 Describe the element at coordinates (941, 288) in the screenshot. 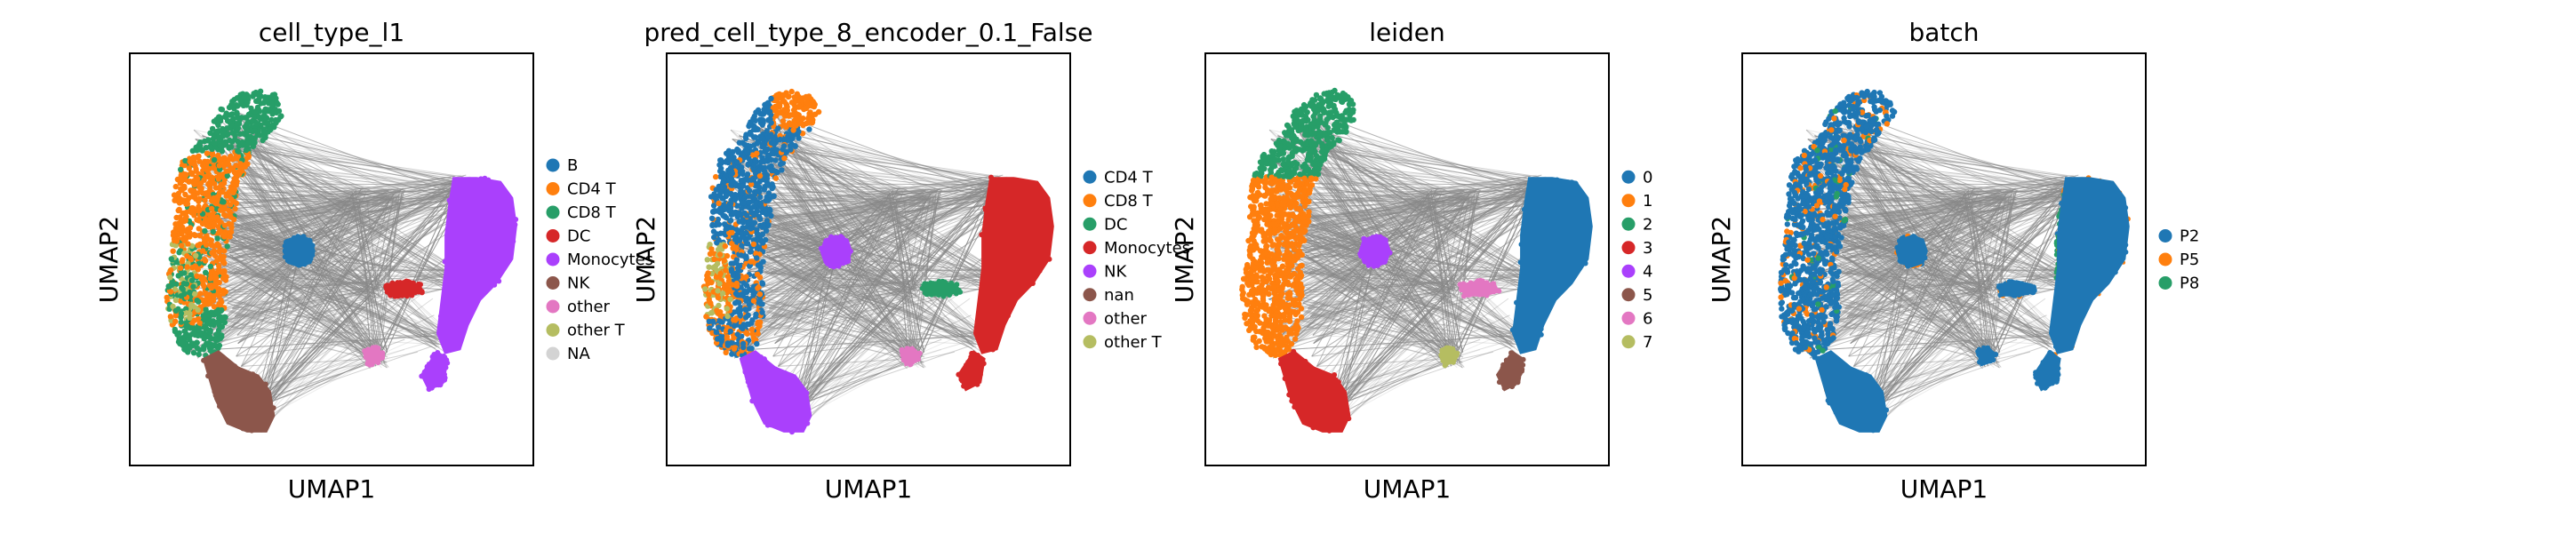

I see `cluster-dcBar` at that location.